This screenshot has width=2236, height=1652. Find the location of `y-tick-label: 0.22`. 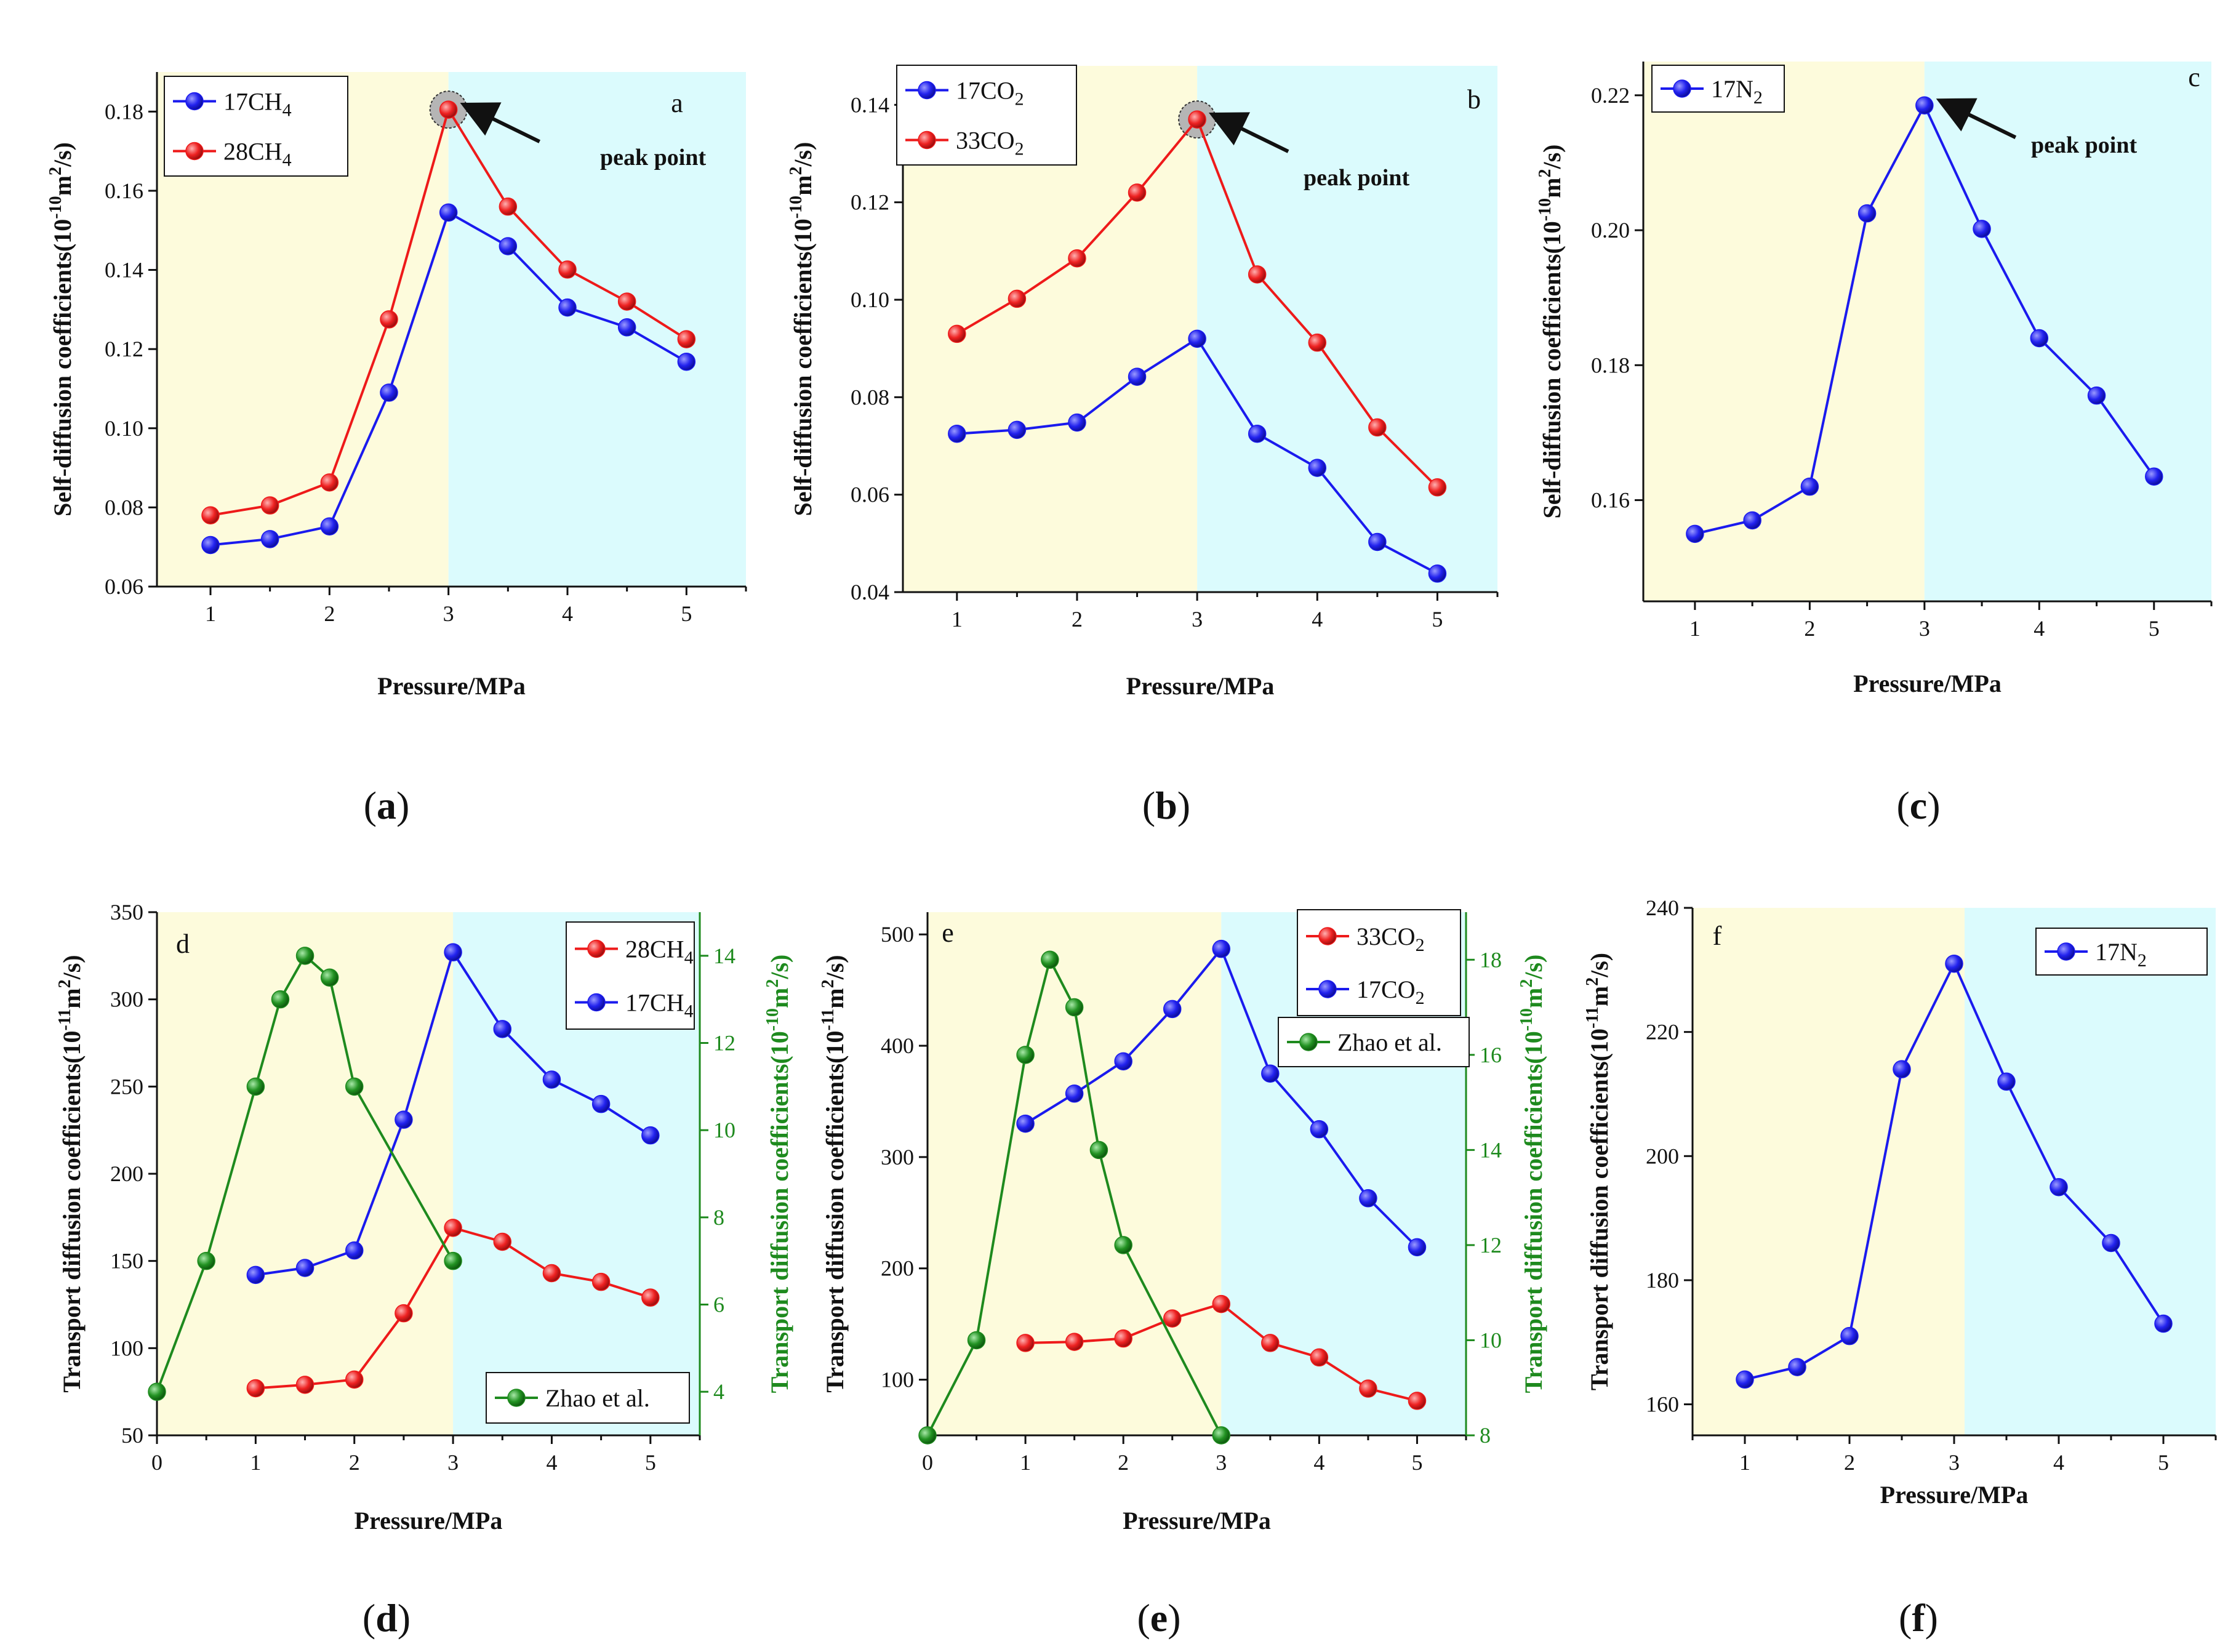

y-tick-label: 0.22 is located at coordinates (1610, 95).